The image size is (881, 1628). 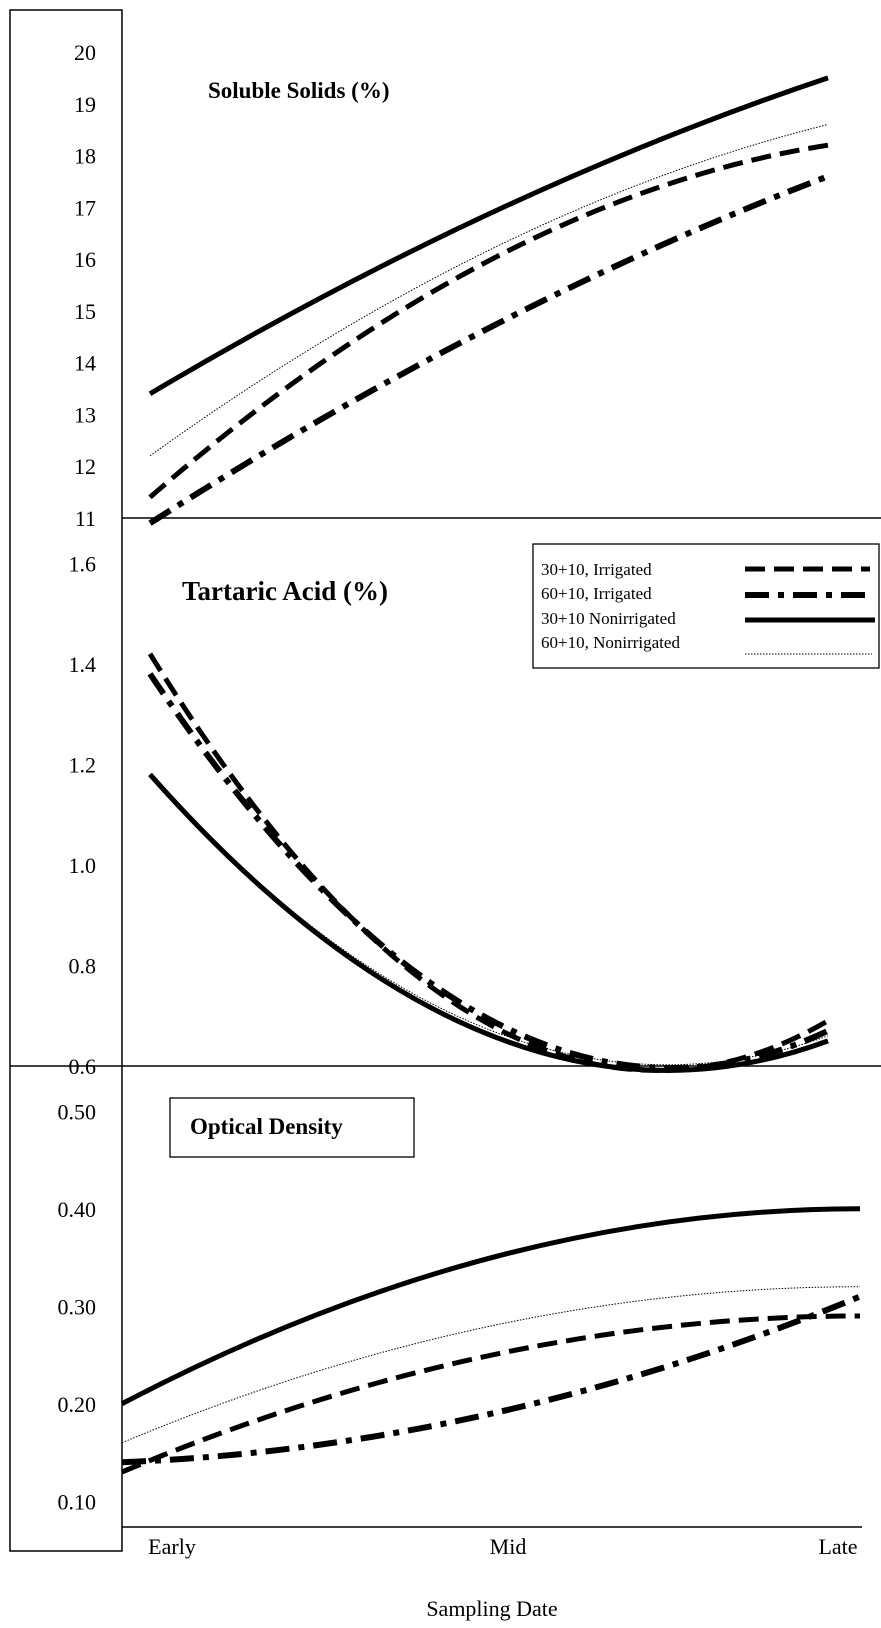 What do you see at coordinates (491, 1365) in the screenshot?
I see `series-line-panel3-s4` at bounding box center [491, 1365].